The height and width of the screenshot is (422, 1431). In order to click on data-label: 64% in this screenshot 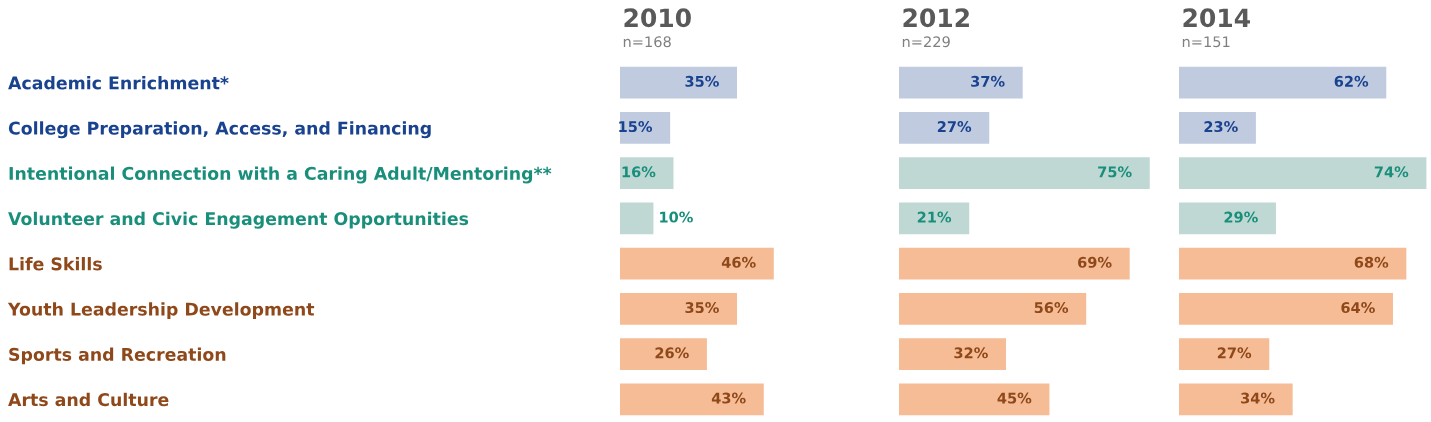, I will do `click(1358, 308)`.